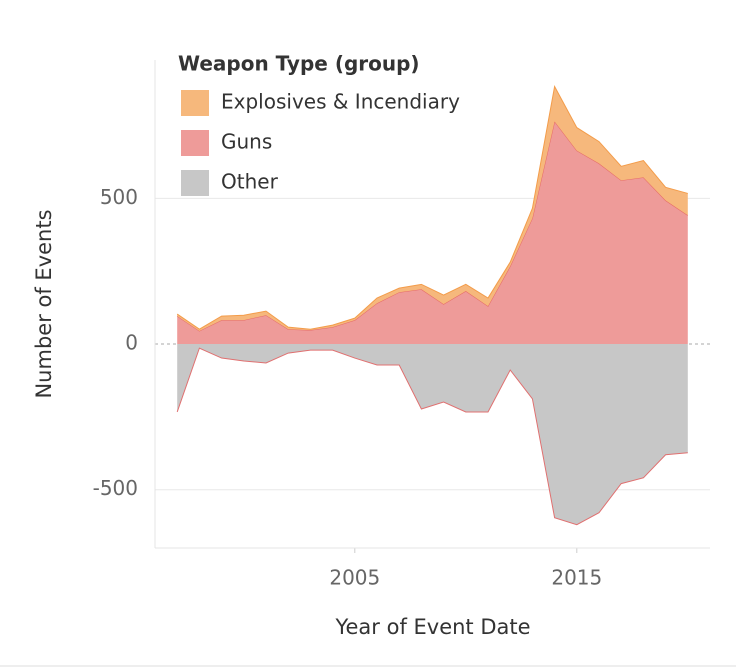 This screenshot has width=736, height=672. Describe the element at coordinates (250, 182) in the screenshot. I see `legend-label: Other` at that location.